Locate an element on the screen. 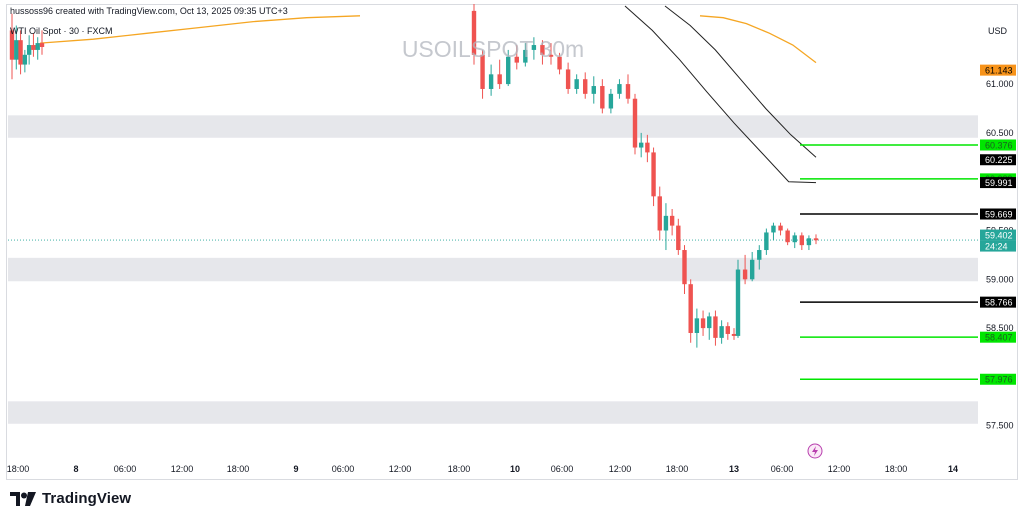  price-label-text: 60.376 is located at coordinates (999, 145).